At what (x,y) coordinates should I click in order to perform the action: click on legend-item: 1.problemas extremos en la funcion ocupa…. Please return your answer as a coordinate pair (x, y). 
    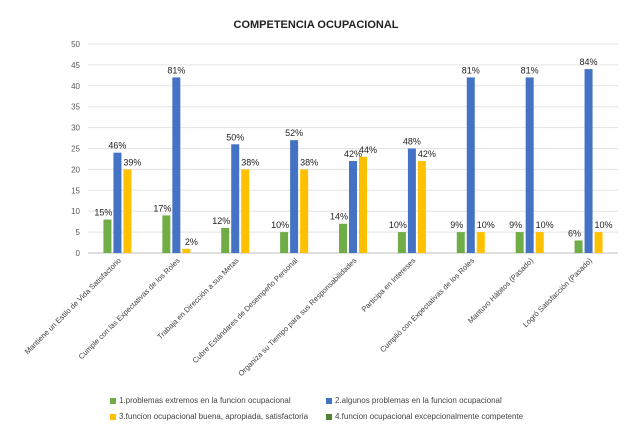
    Looking at the image, I should click on (200, 400).